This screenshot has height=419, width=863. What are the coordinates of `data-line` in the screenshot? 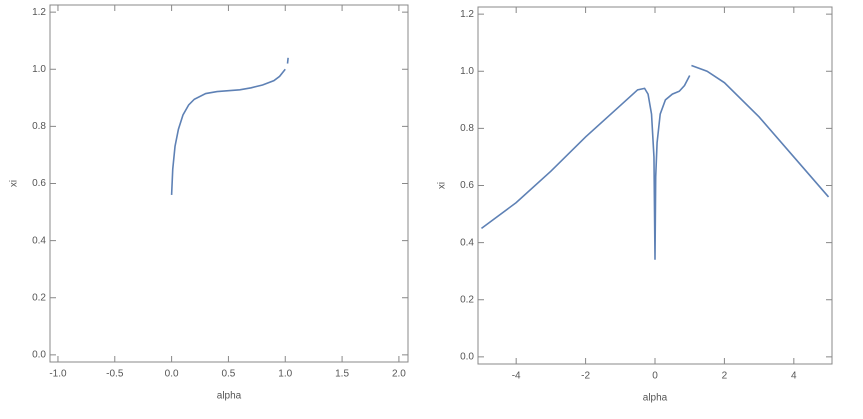 It's located at (229, 126).